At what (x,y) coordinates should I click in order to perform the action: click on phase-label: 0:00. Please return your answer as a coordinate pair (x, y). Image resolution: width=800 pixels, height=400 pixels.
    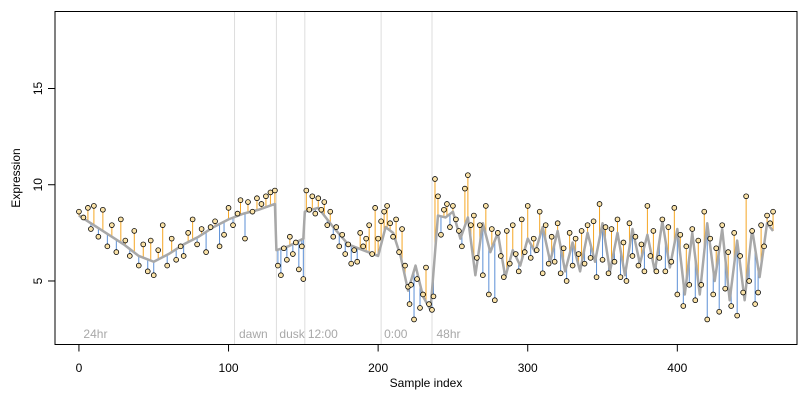
    Looking at the image, I should click on (396, 334).